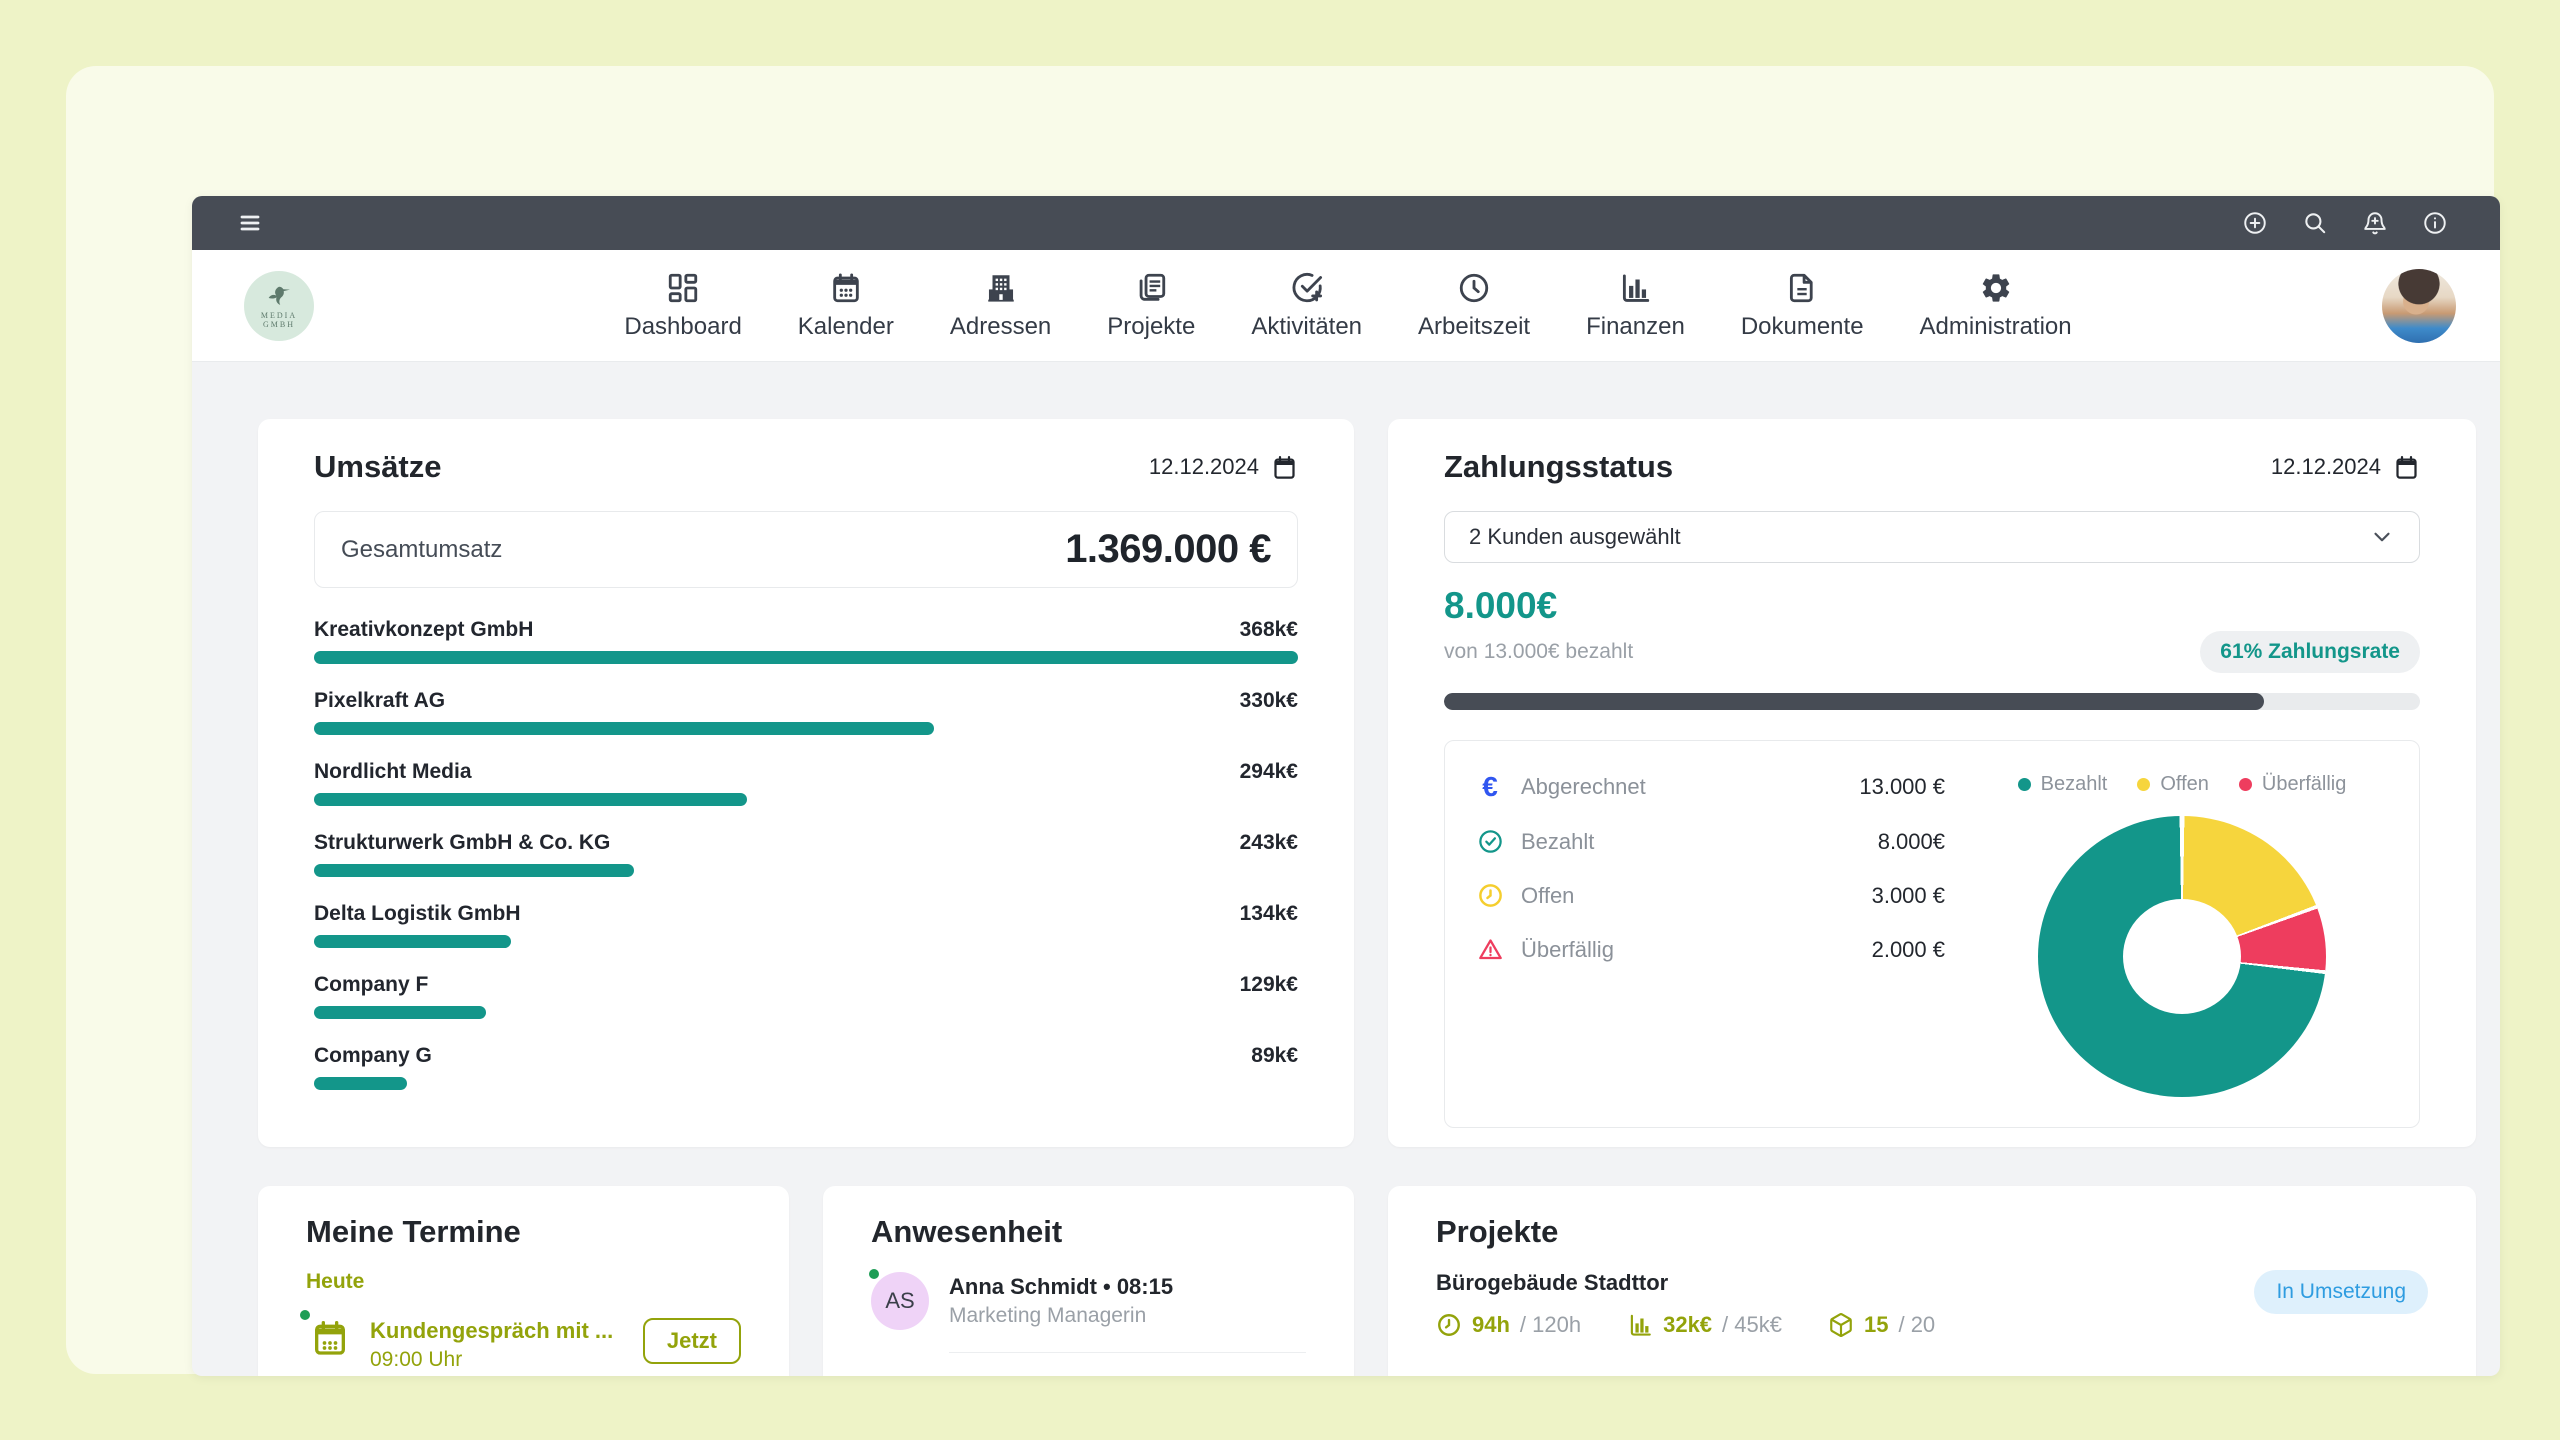 This screenshot has width=2560, height=1440. Describe the element at coordinates (1000, 326) in the screenshot. I see `nav-label: Adressen` at that location.